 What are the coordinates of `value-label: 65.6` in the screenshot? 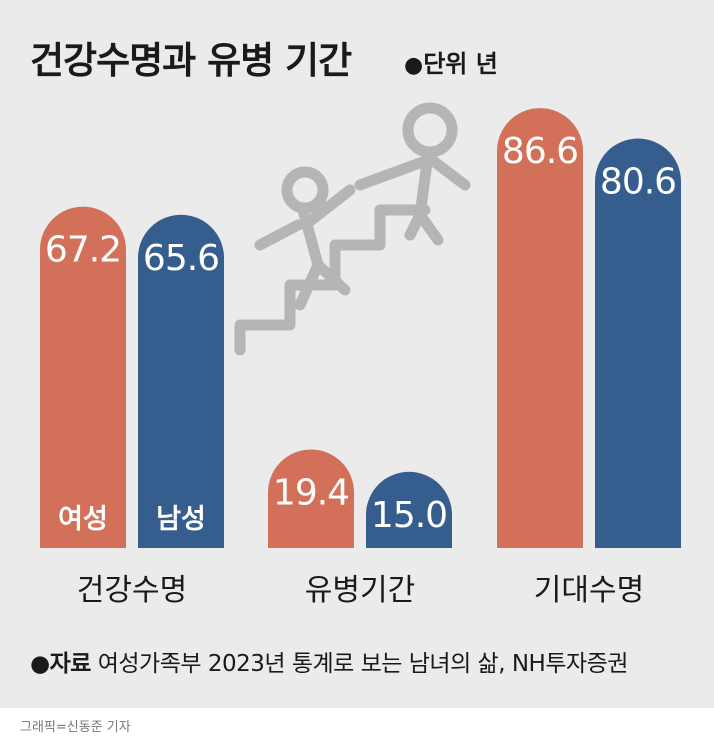 It's located at (181, 258).